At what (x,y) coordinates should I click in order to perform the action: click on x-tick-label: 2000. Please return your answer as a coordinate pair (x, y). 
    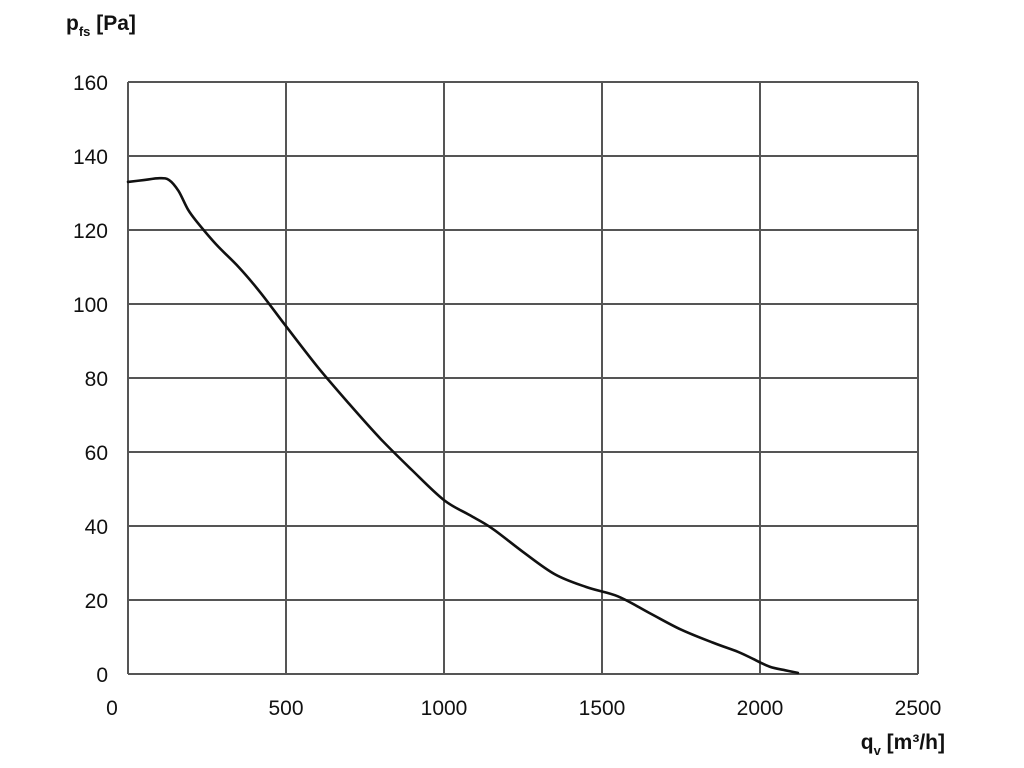
    Looking at the image, I should click on (760, 708).